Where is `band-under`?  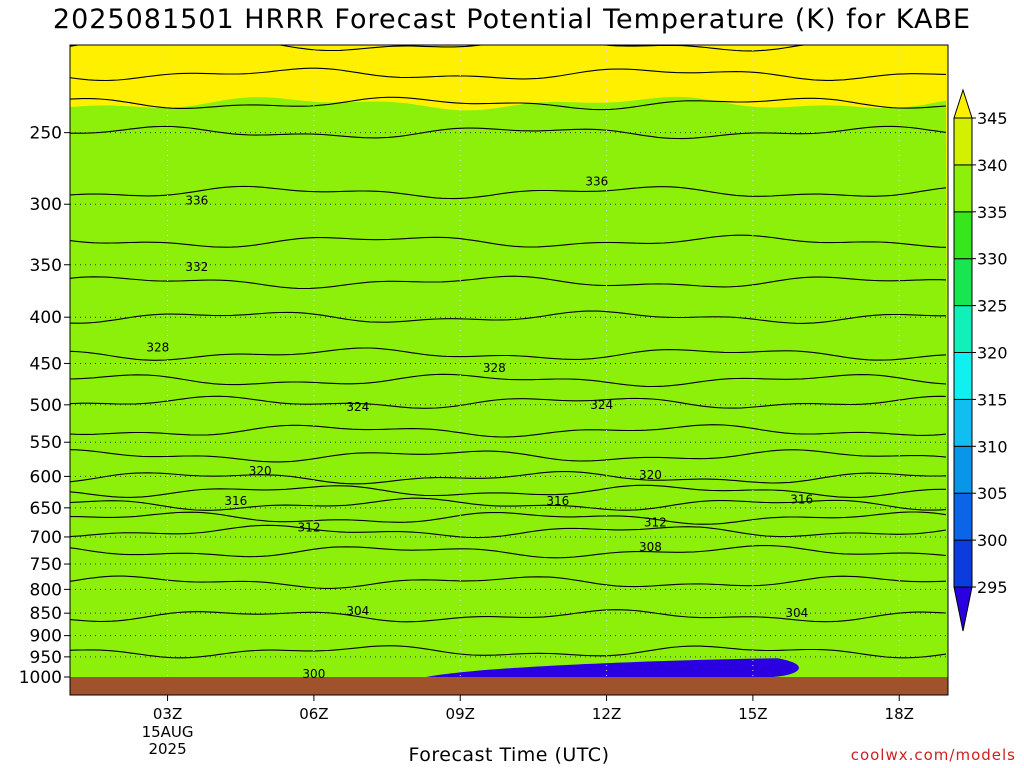
band-under is located at coordinates (612, 667).